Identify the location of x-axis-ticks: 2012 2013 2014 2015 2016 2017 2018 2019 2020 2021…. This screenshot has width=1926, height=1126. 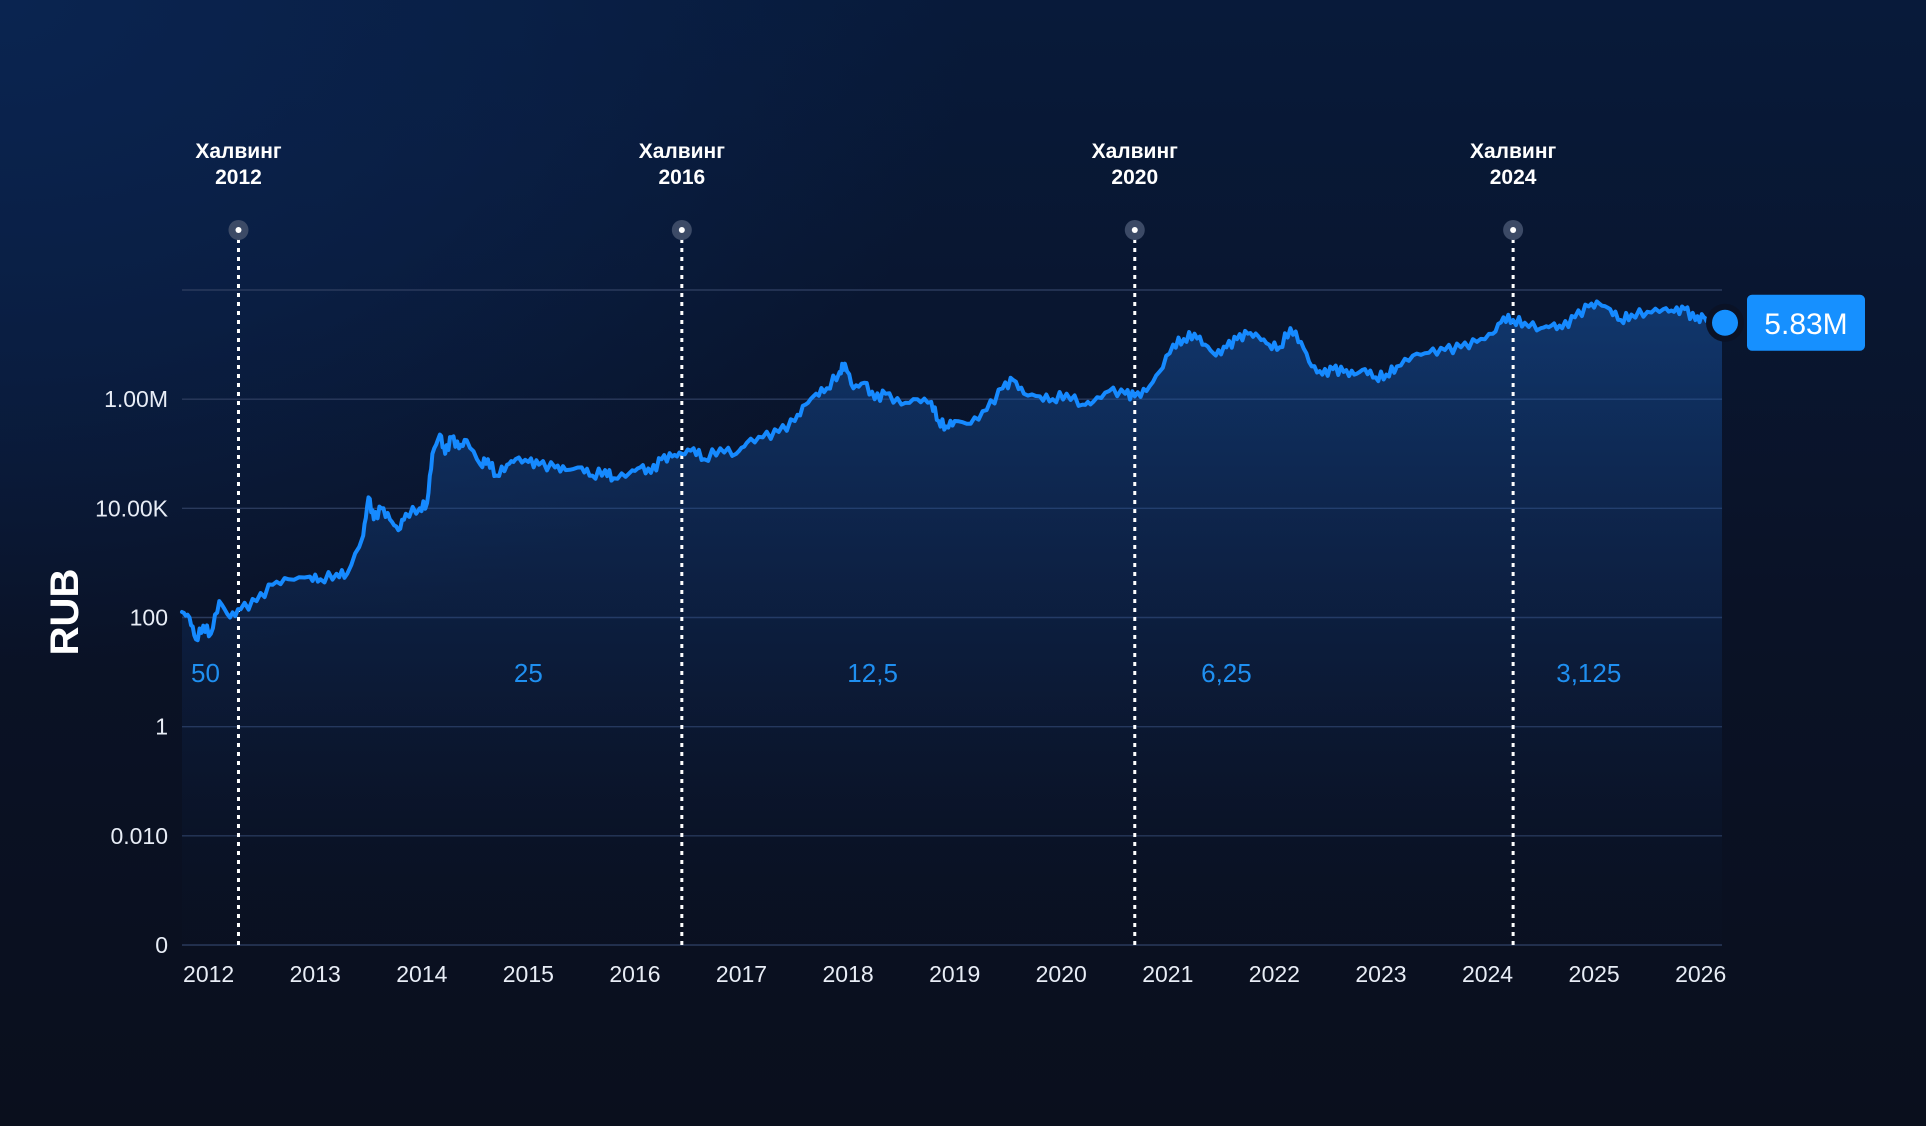
(954, 974).